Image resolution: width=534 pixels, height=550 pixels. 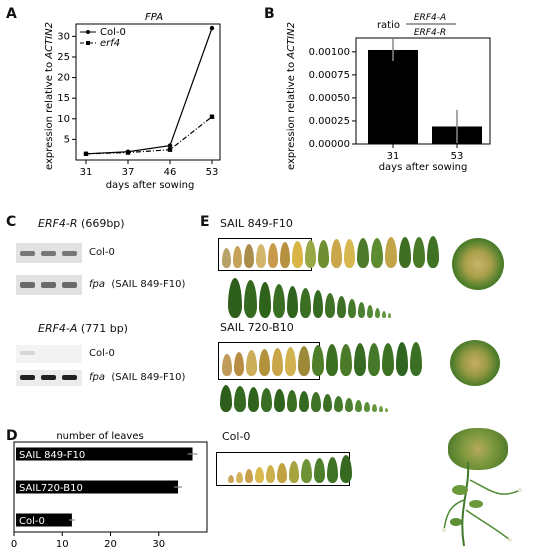 What do you see at coordinates (137, 377) in the screenshot?
I see `gel2-label-fpa: fpa (SAIL 849-F10)` at bounding box center [137, 377].